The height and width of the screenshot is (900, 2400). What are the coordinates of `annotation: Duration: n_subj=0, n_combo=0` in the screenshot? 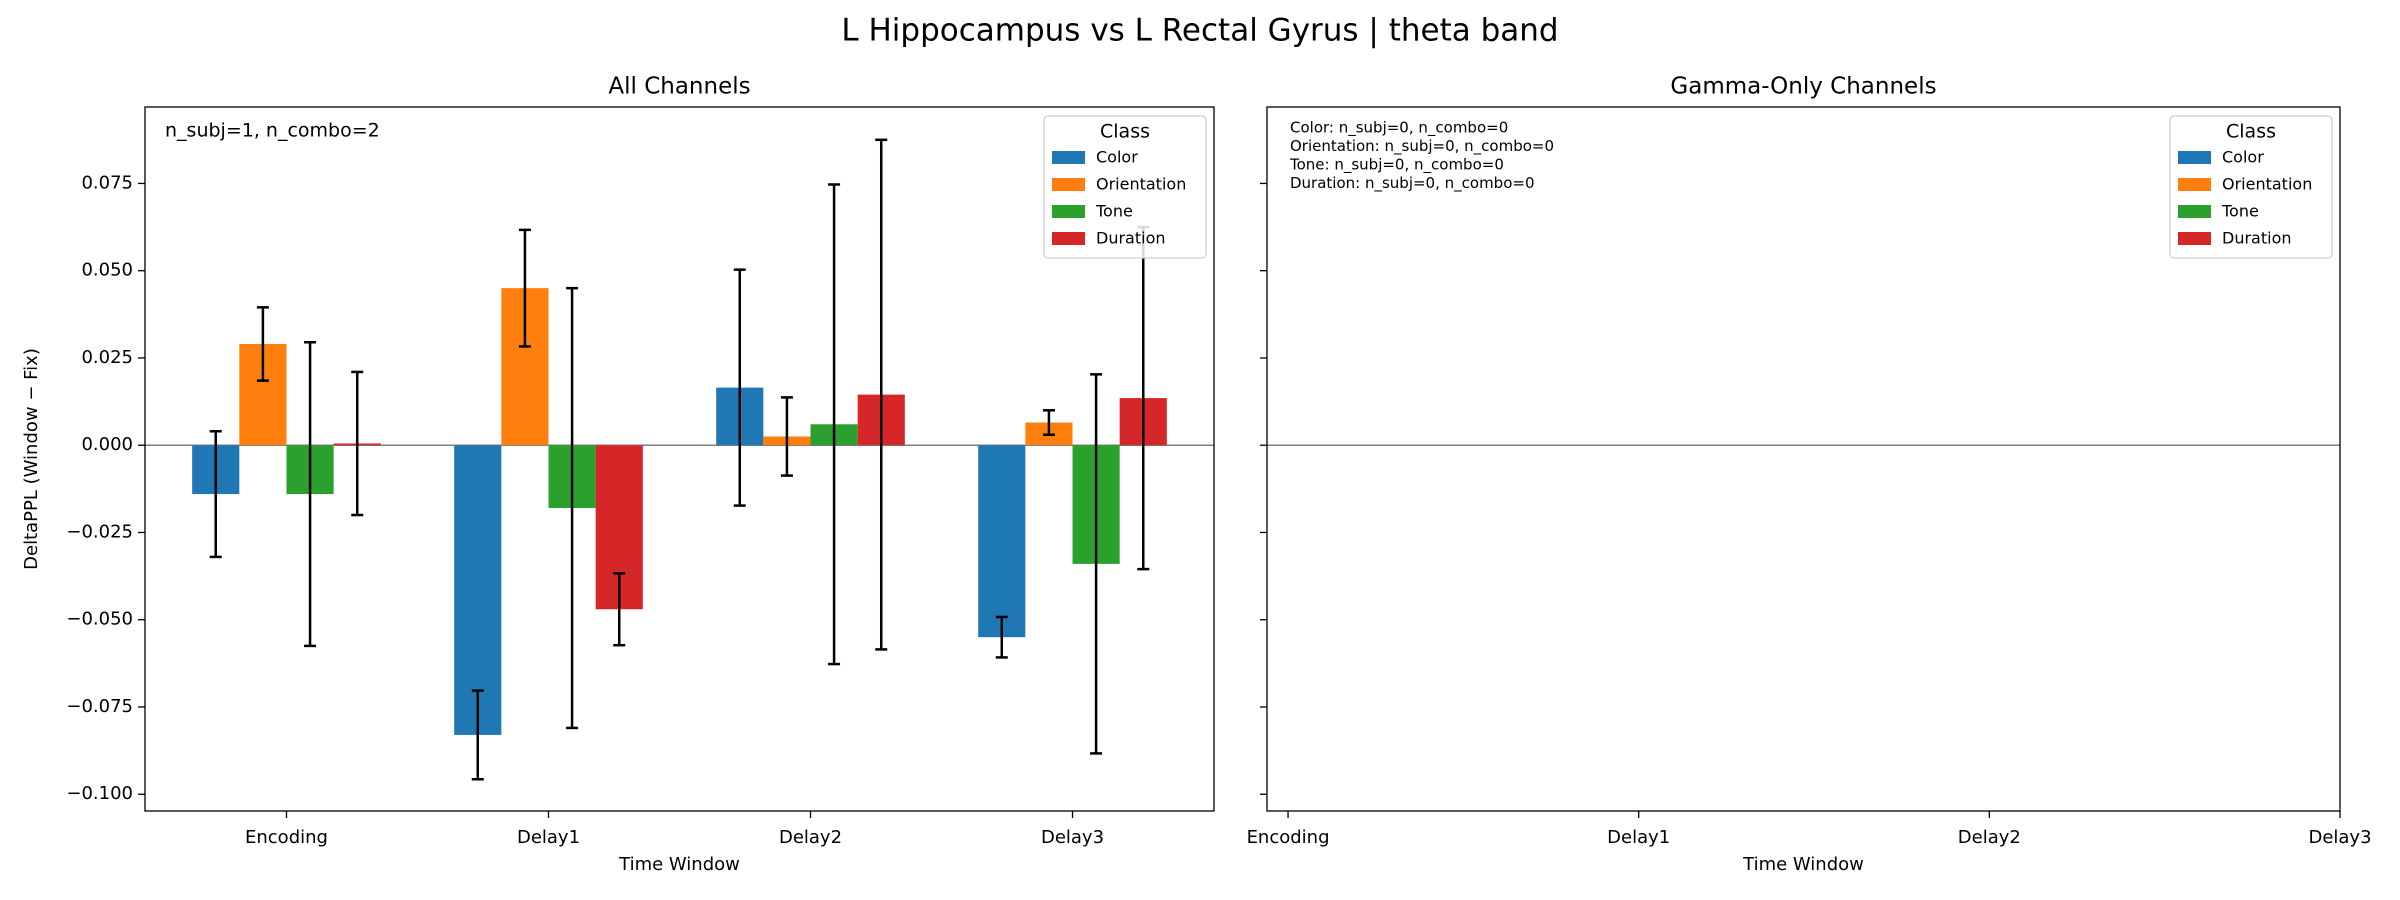 It's located at (1412, 183).